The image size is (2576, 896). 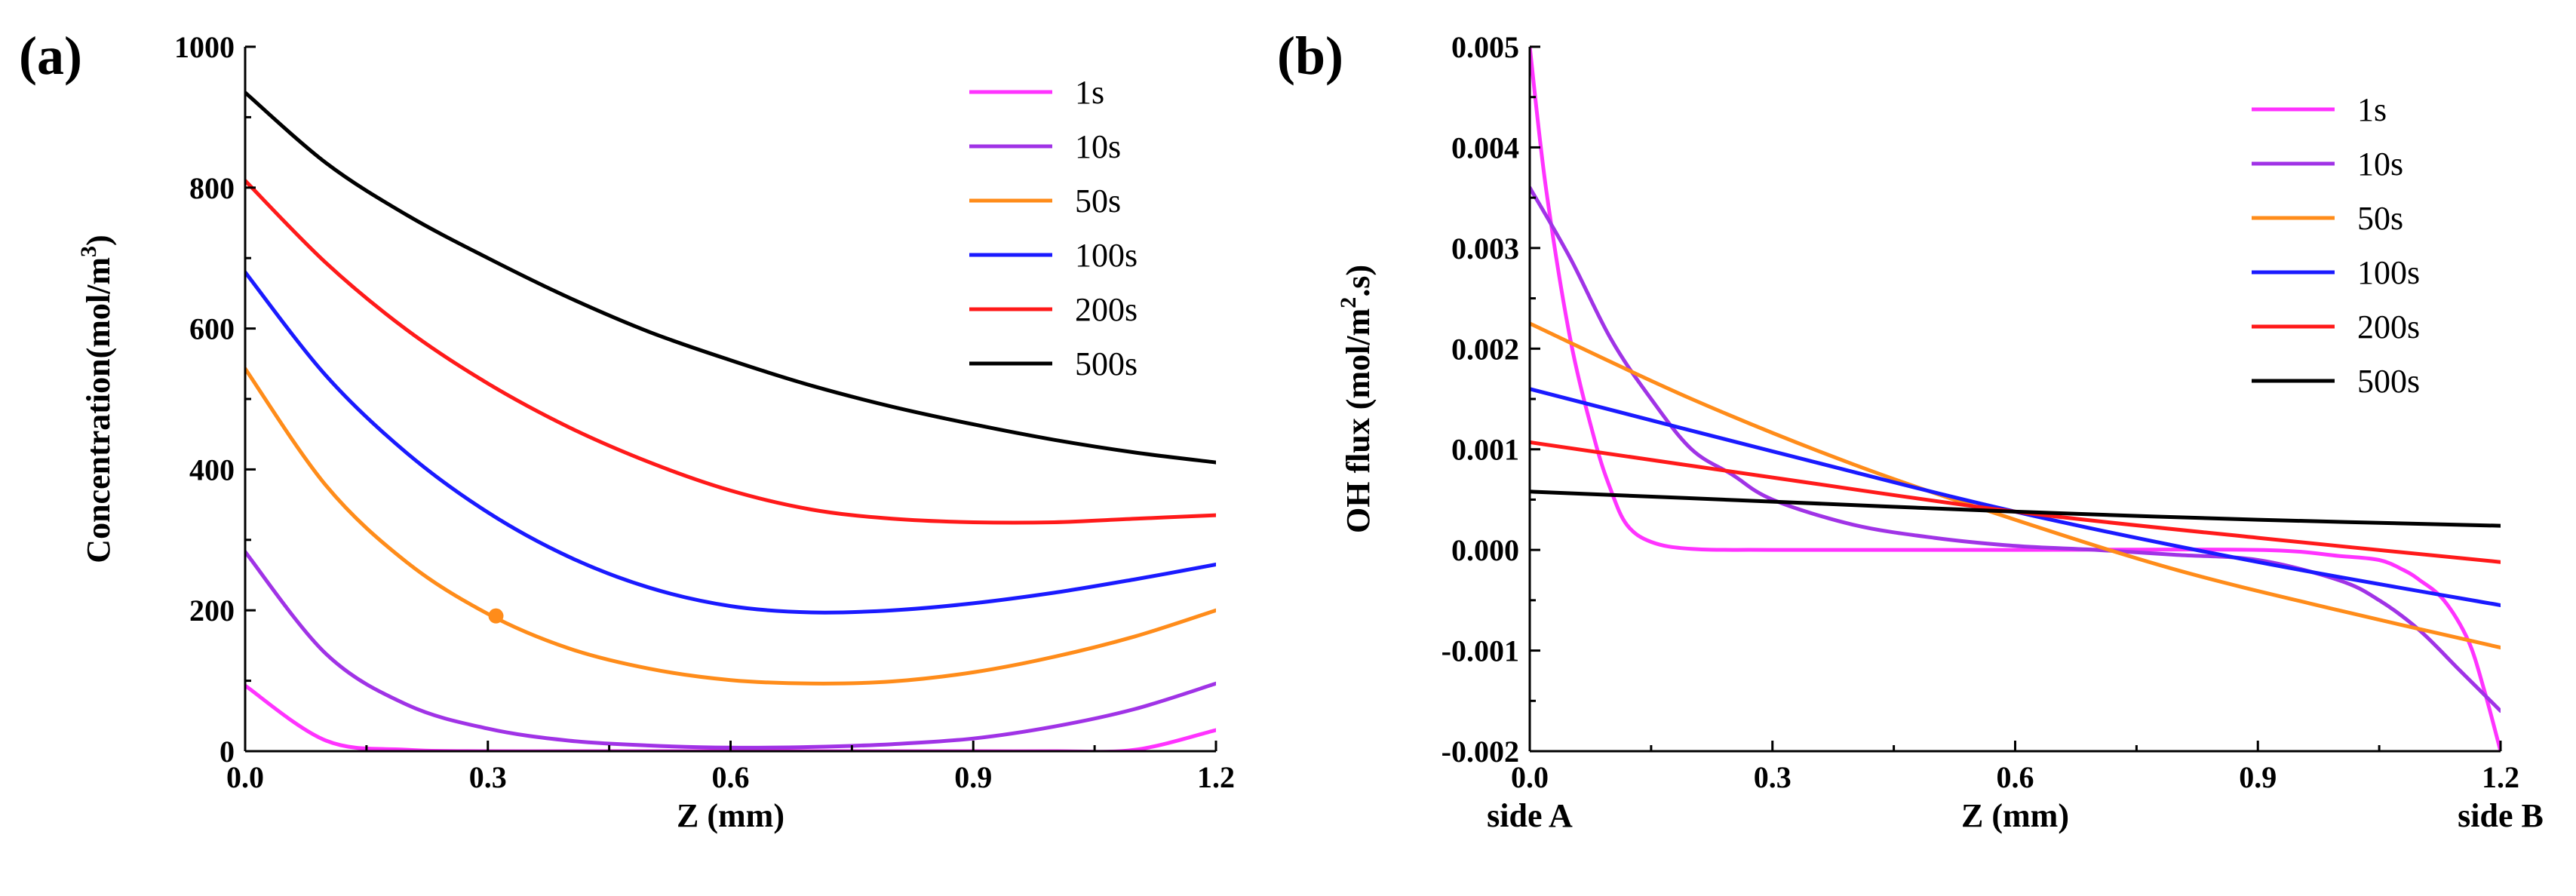 What do you see at coordinates (730, 650) in the screenshot?
I see `series-line-10s` at bounding box center [730, 650].